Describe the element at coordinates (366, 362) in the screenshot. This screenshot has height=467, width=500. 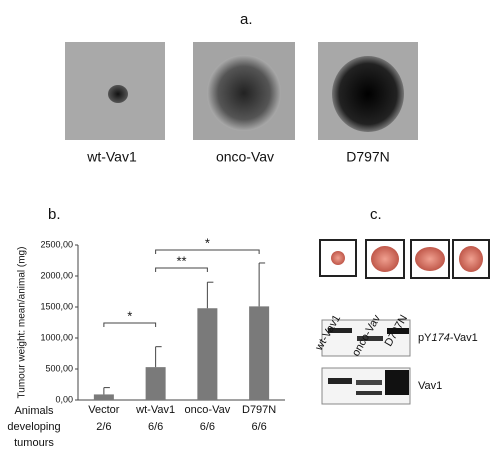
I see `blots` at that location.